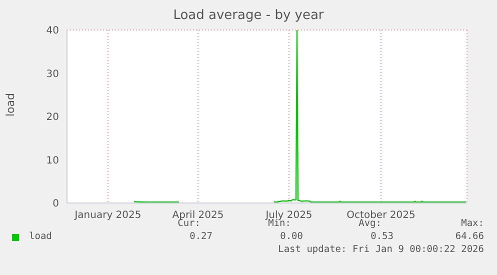 Image resolution: width=497 pixels, height=275 pixels. I want to click on chart-title: Load average - by year, so click(248, 15).